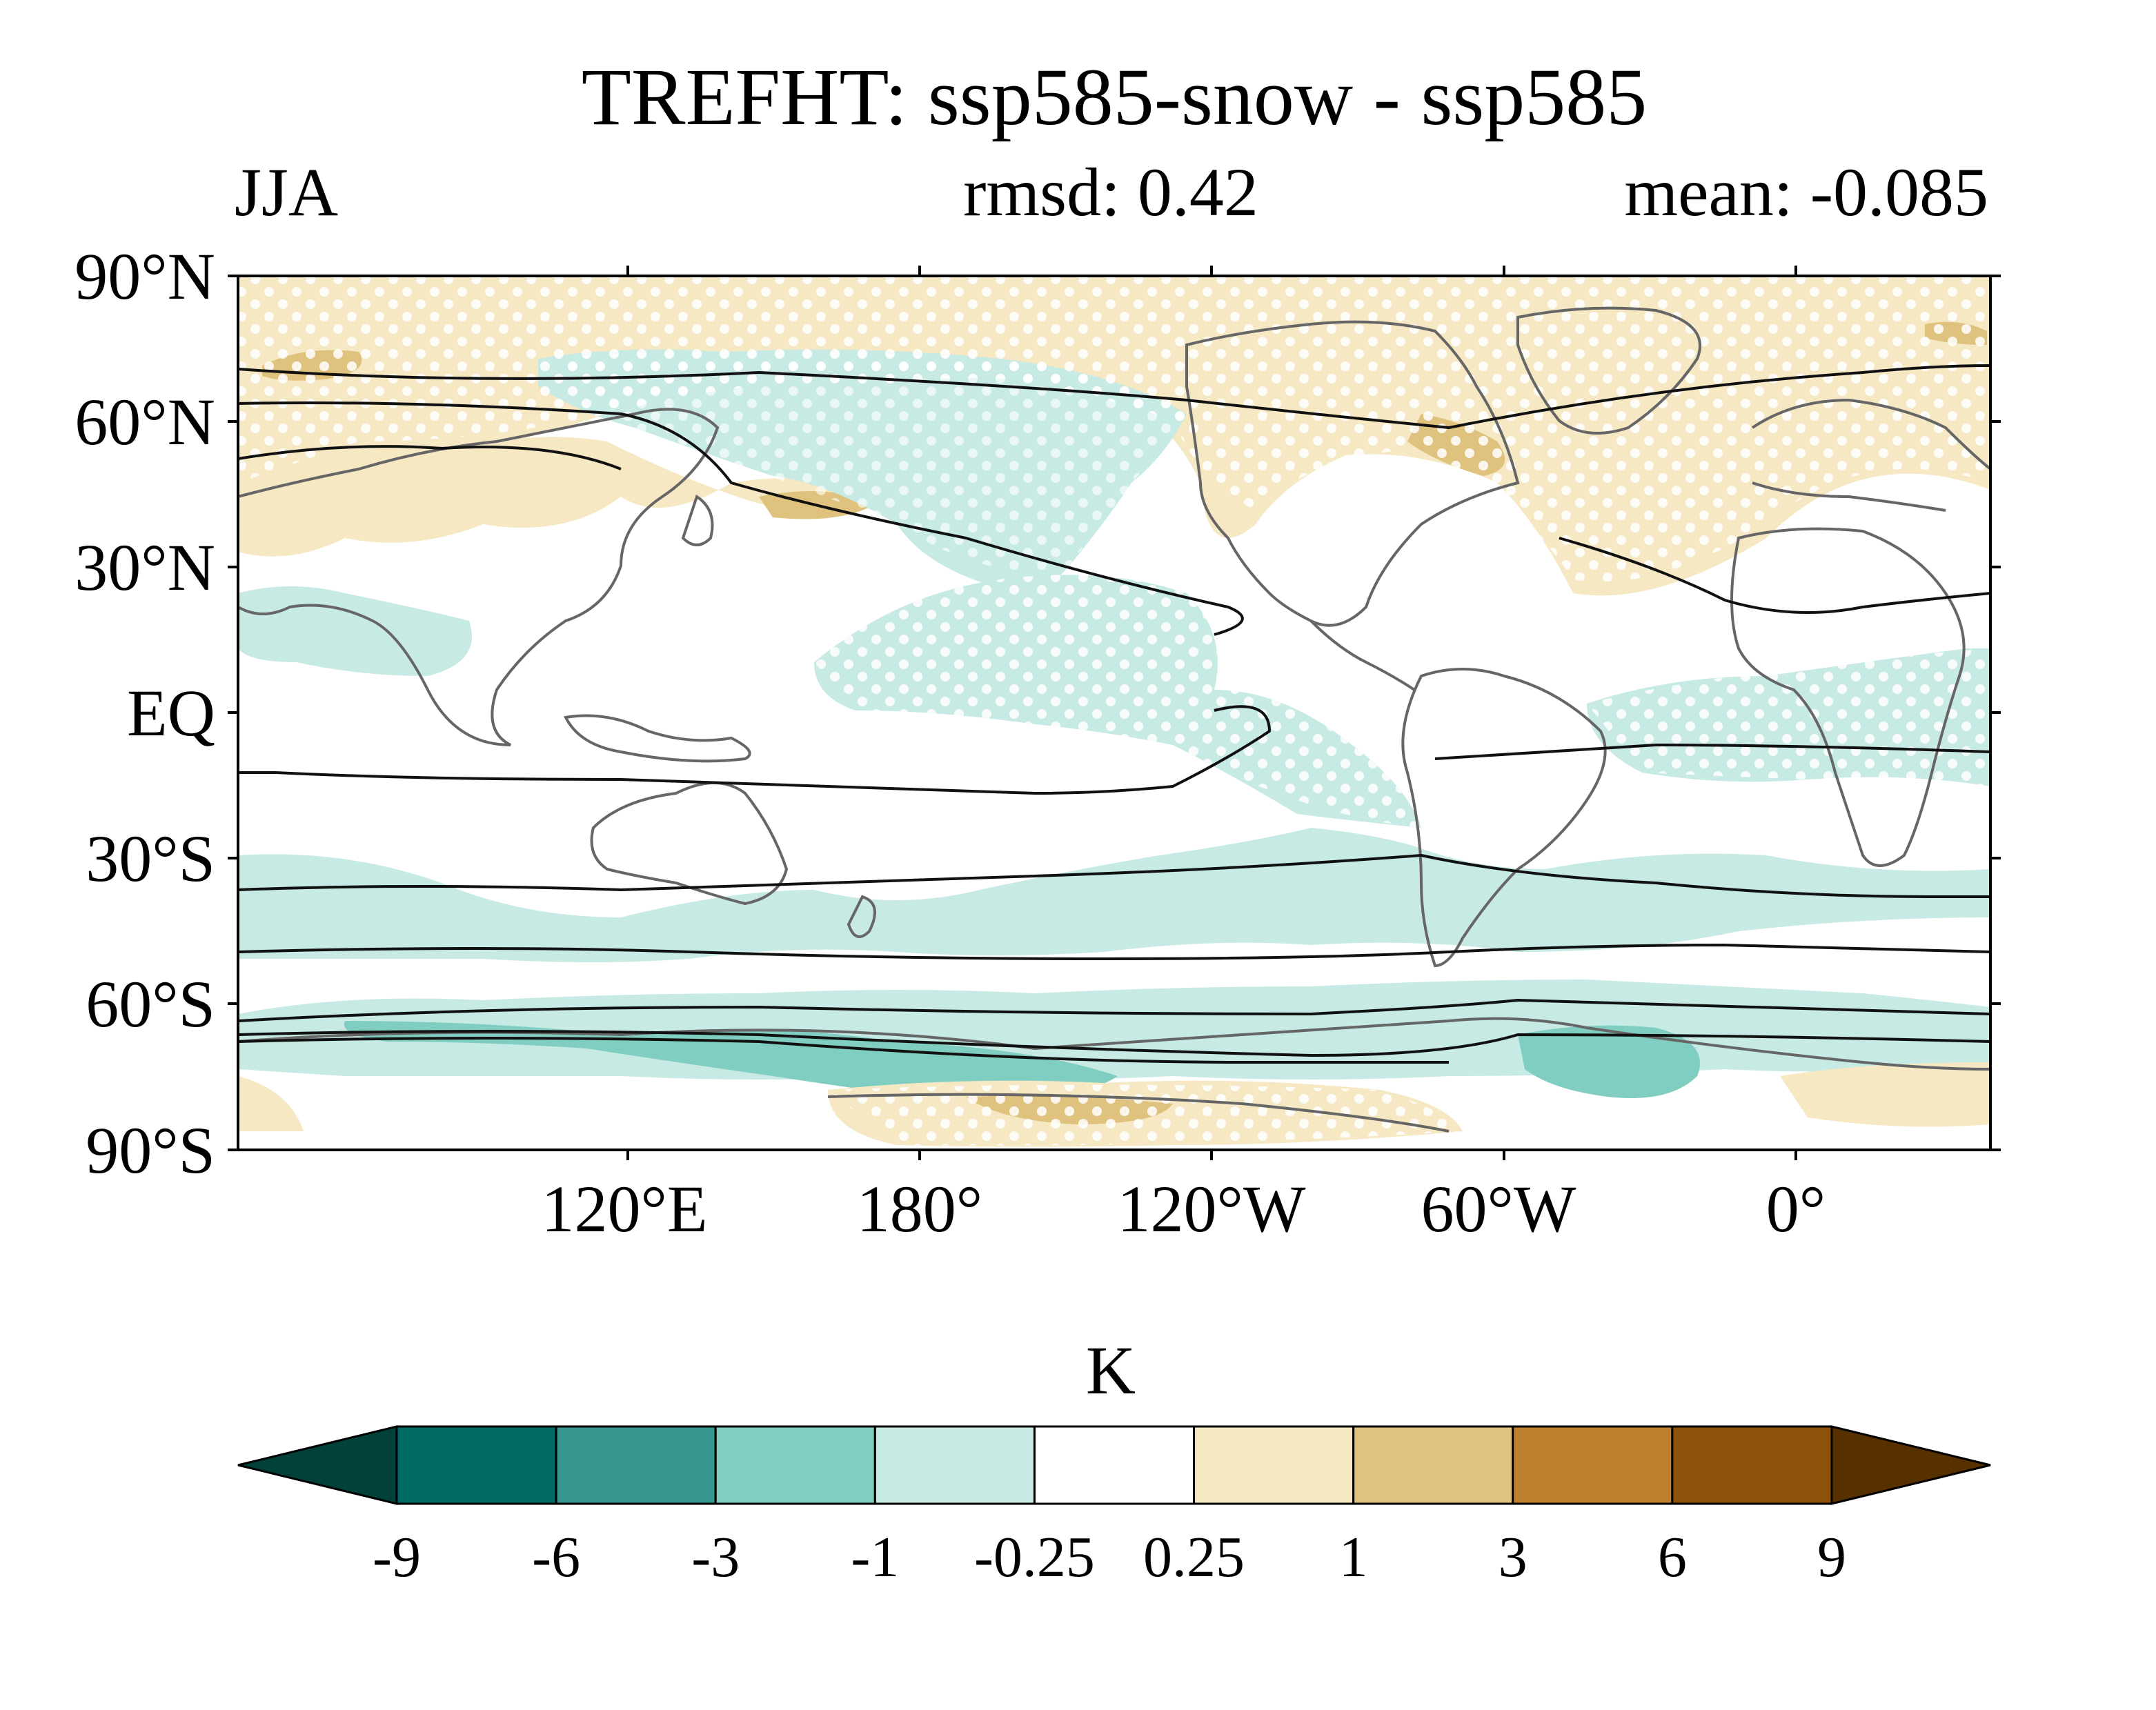 Image resolution: width=2156 pixels, height=1710 pixels. I want to click on coast-europe, so click(1870, 455).